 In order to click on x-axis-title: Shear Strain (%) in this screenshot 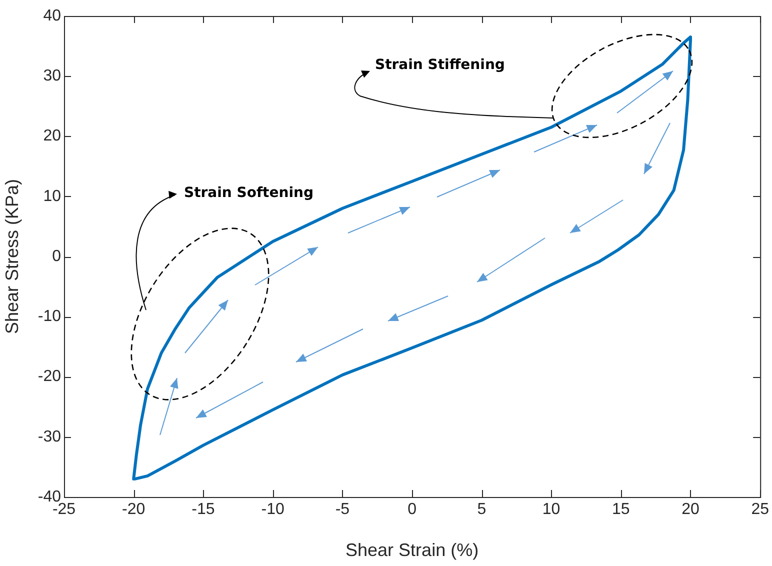, I will do `click(412, 550)`.